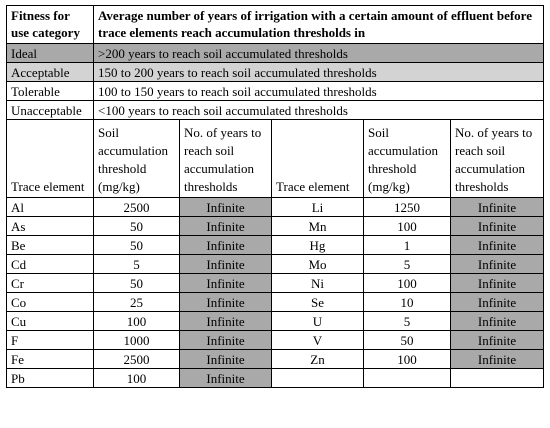 The height and width of the screenshot is (428, 550). I want to click on table-row: Pb 100 Infinite, so click(275, 378).